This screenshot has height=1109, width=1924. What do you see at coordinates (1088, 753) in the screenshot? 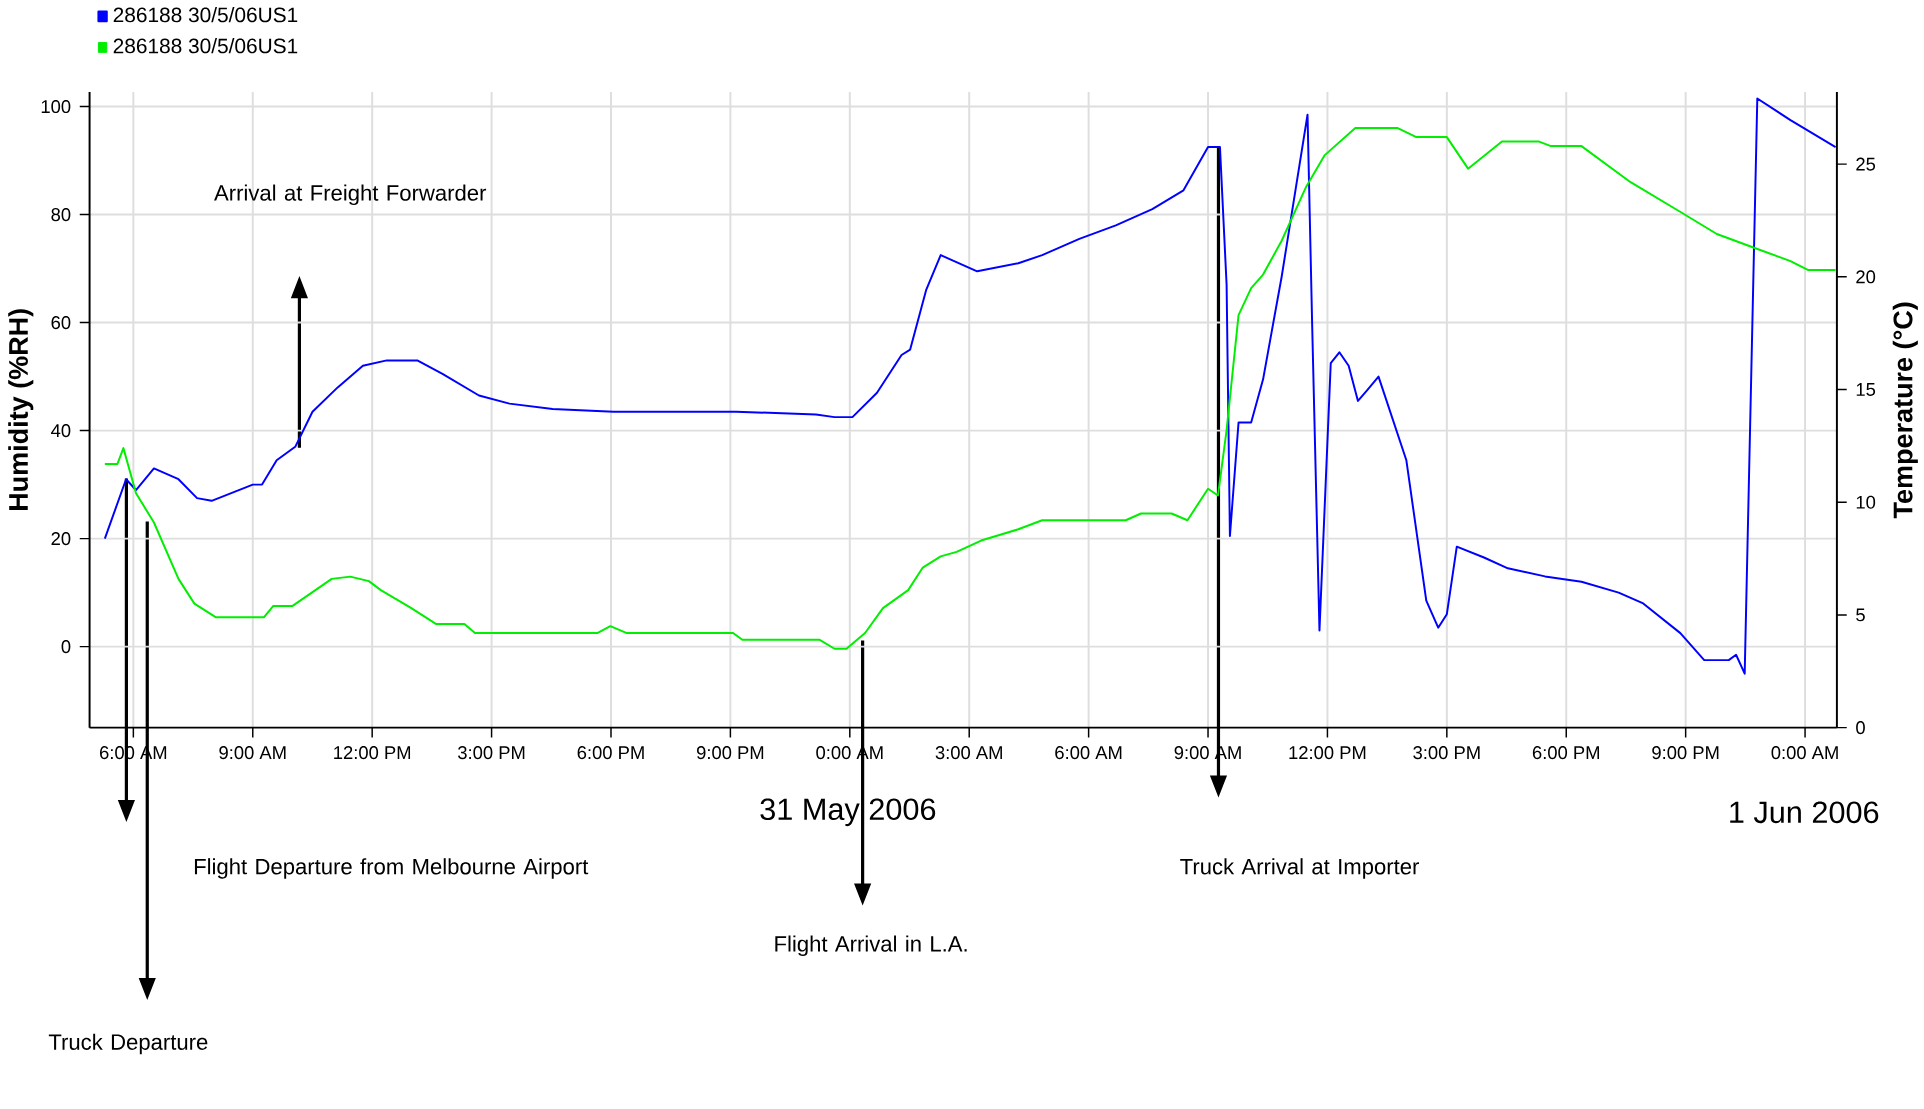
I see `x-tick-label: 6:00 AM` at bounding box center [1088, 753].